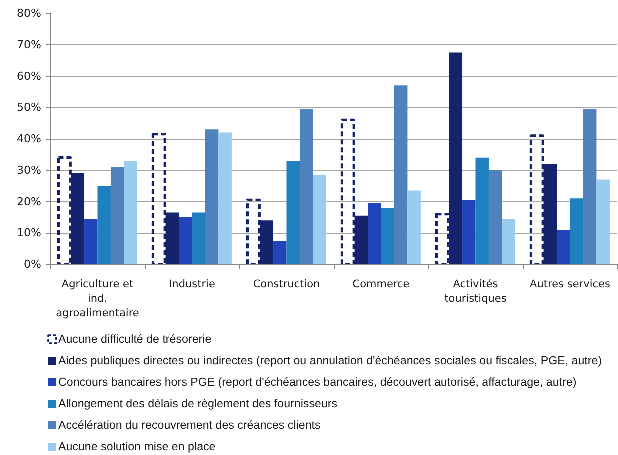 Image resolution: width=618 pixels, height=455 pixels. Describe the element at coordinates (98, 299) in the screenshot. I see `x-tick-label: Agriculture et ind. agroalimentaire` at that location.